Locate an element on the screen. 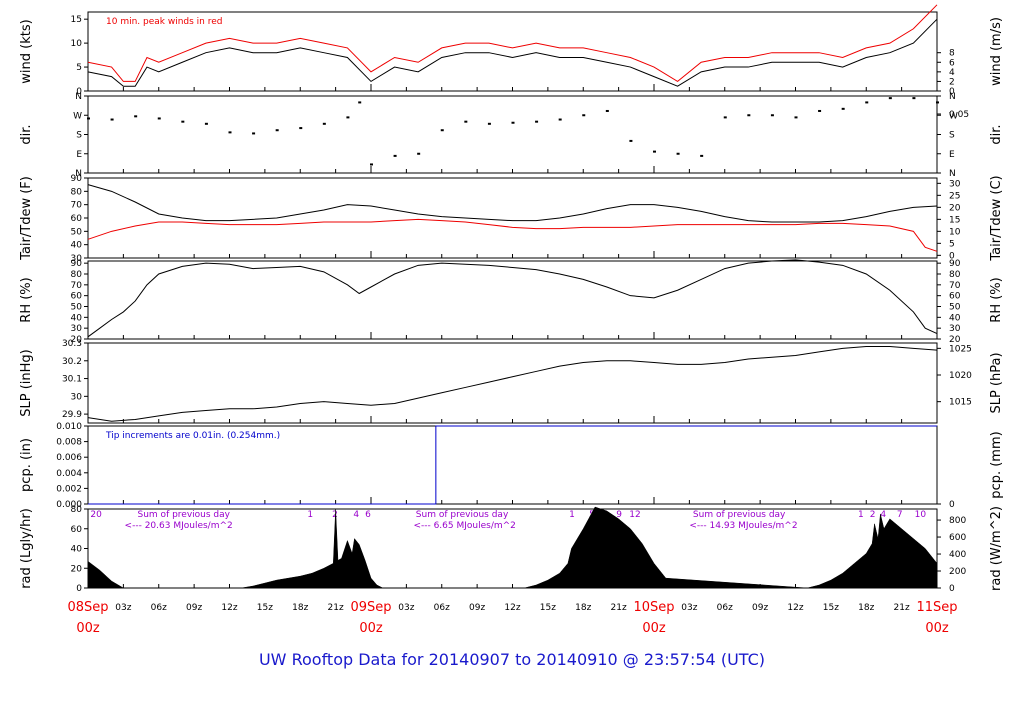  panel-6-ytick-label: 60 is located at coordinates (77, 530).